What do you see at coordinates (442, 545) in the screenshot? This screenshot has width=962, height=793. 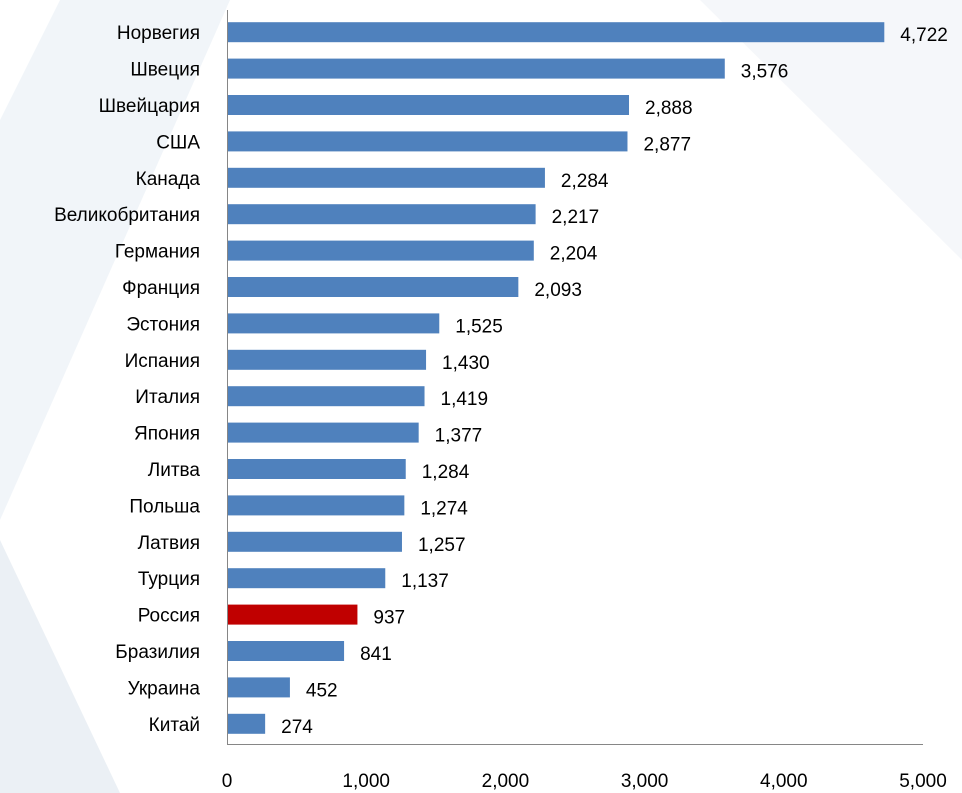 I see `value-label-14: 1,257` at bounding box center [442, 545].